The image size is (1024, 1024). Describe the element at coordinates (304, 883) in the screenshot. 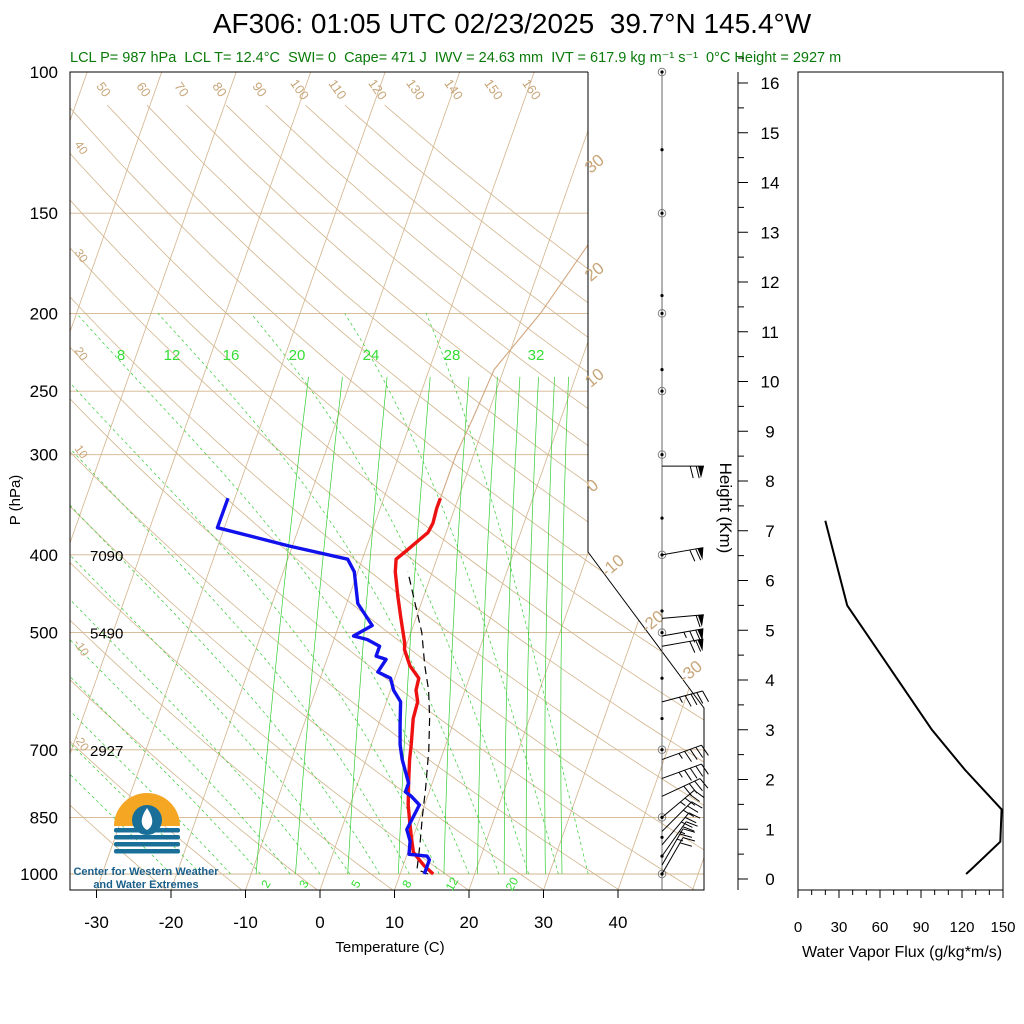

I see `mixing-ratio-label: 3` at that location.